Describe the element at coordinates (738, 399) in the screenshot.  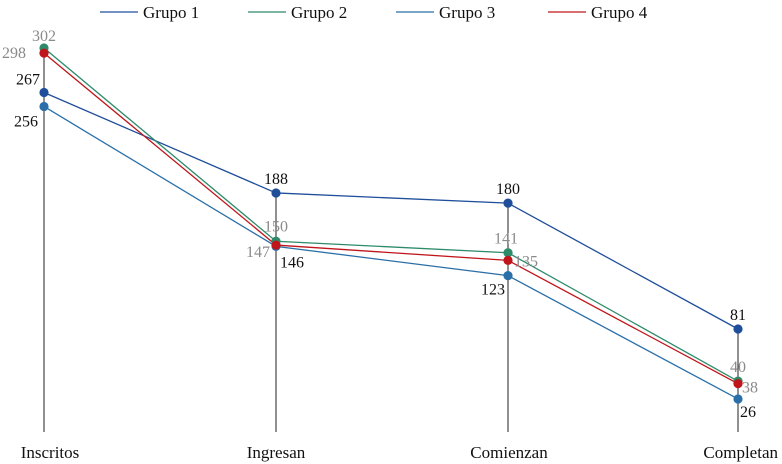
I see `point-3-completan` at that location.